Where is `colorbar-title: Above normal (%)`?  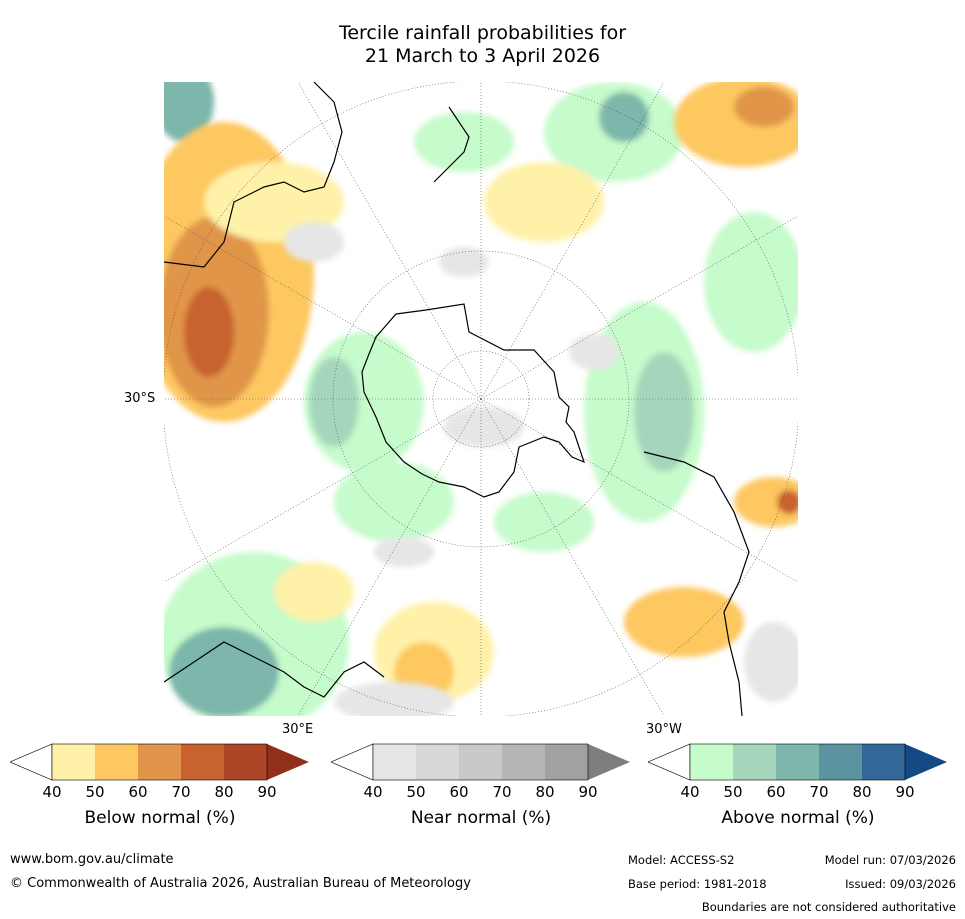 colorbar-title: Above normal (%) is located at coordinates (798, 818).